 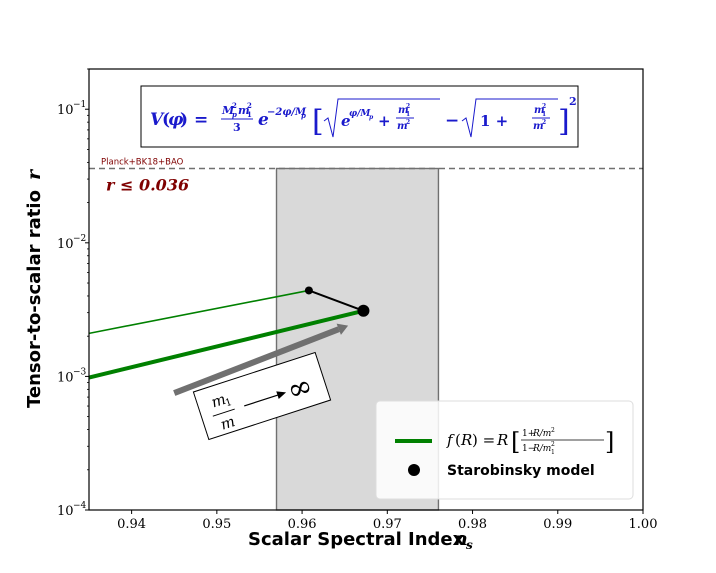 I want to click on svg-text: n, so click(x=461, y=539).